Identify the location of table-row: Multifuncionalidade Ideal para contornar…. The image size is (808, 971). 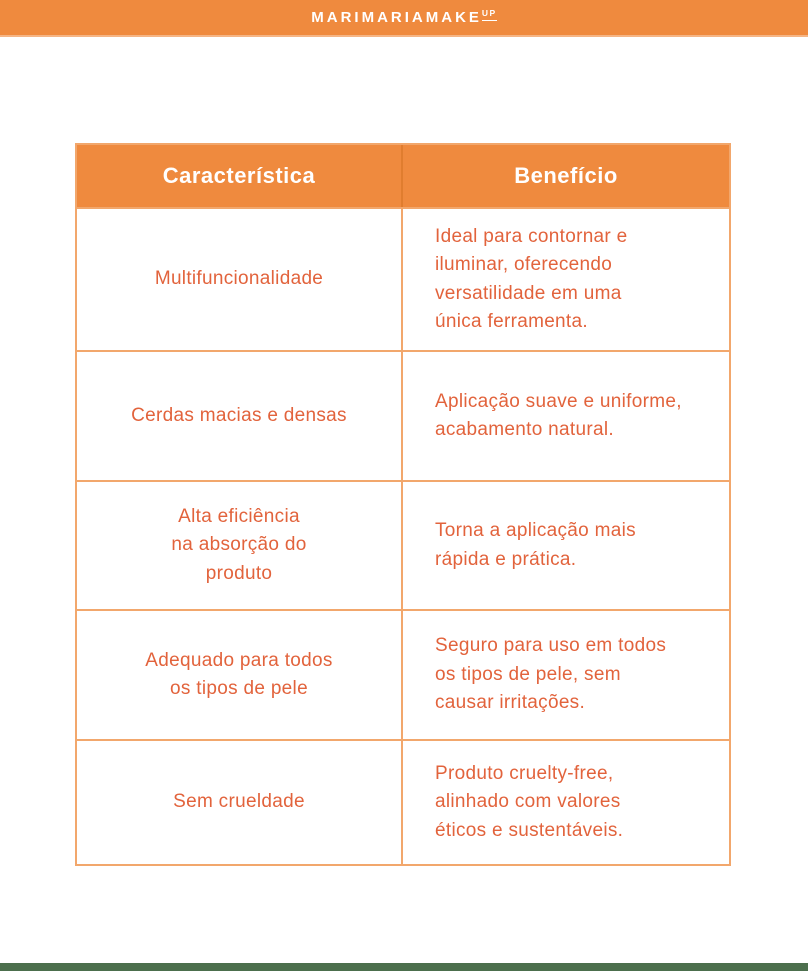
(403, 278).